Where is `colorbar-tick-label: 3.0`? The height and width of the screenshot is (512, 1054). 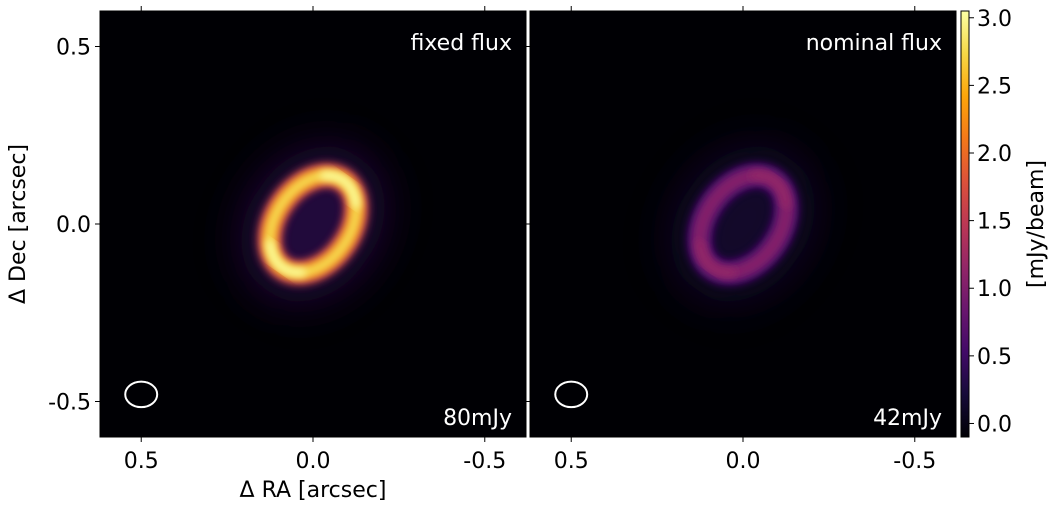 colorbar-tick-label: 3.0 is located at coordinates (994, 19).